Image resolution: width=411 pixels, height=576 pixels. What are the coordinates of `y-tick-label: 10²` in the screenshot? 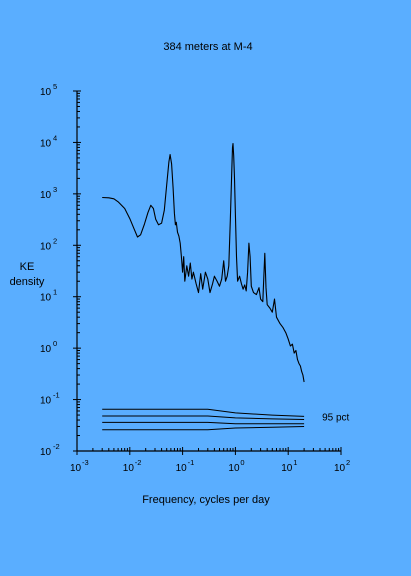 It's located at (48, 244).